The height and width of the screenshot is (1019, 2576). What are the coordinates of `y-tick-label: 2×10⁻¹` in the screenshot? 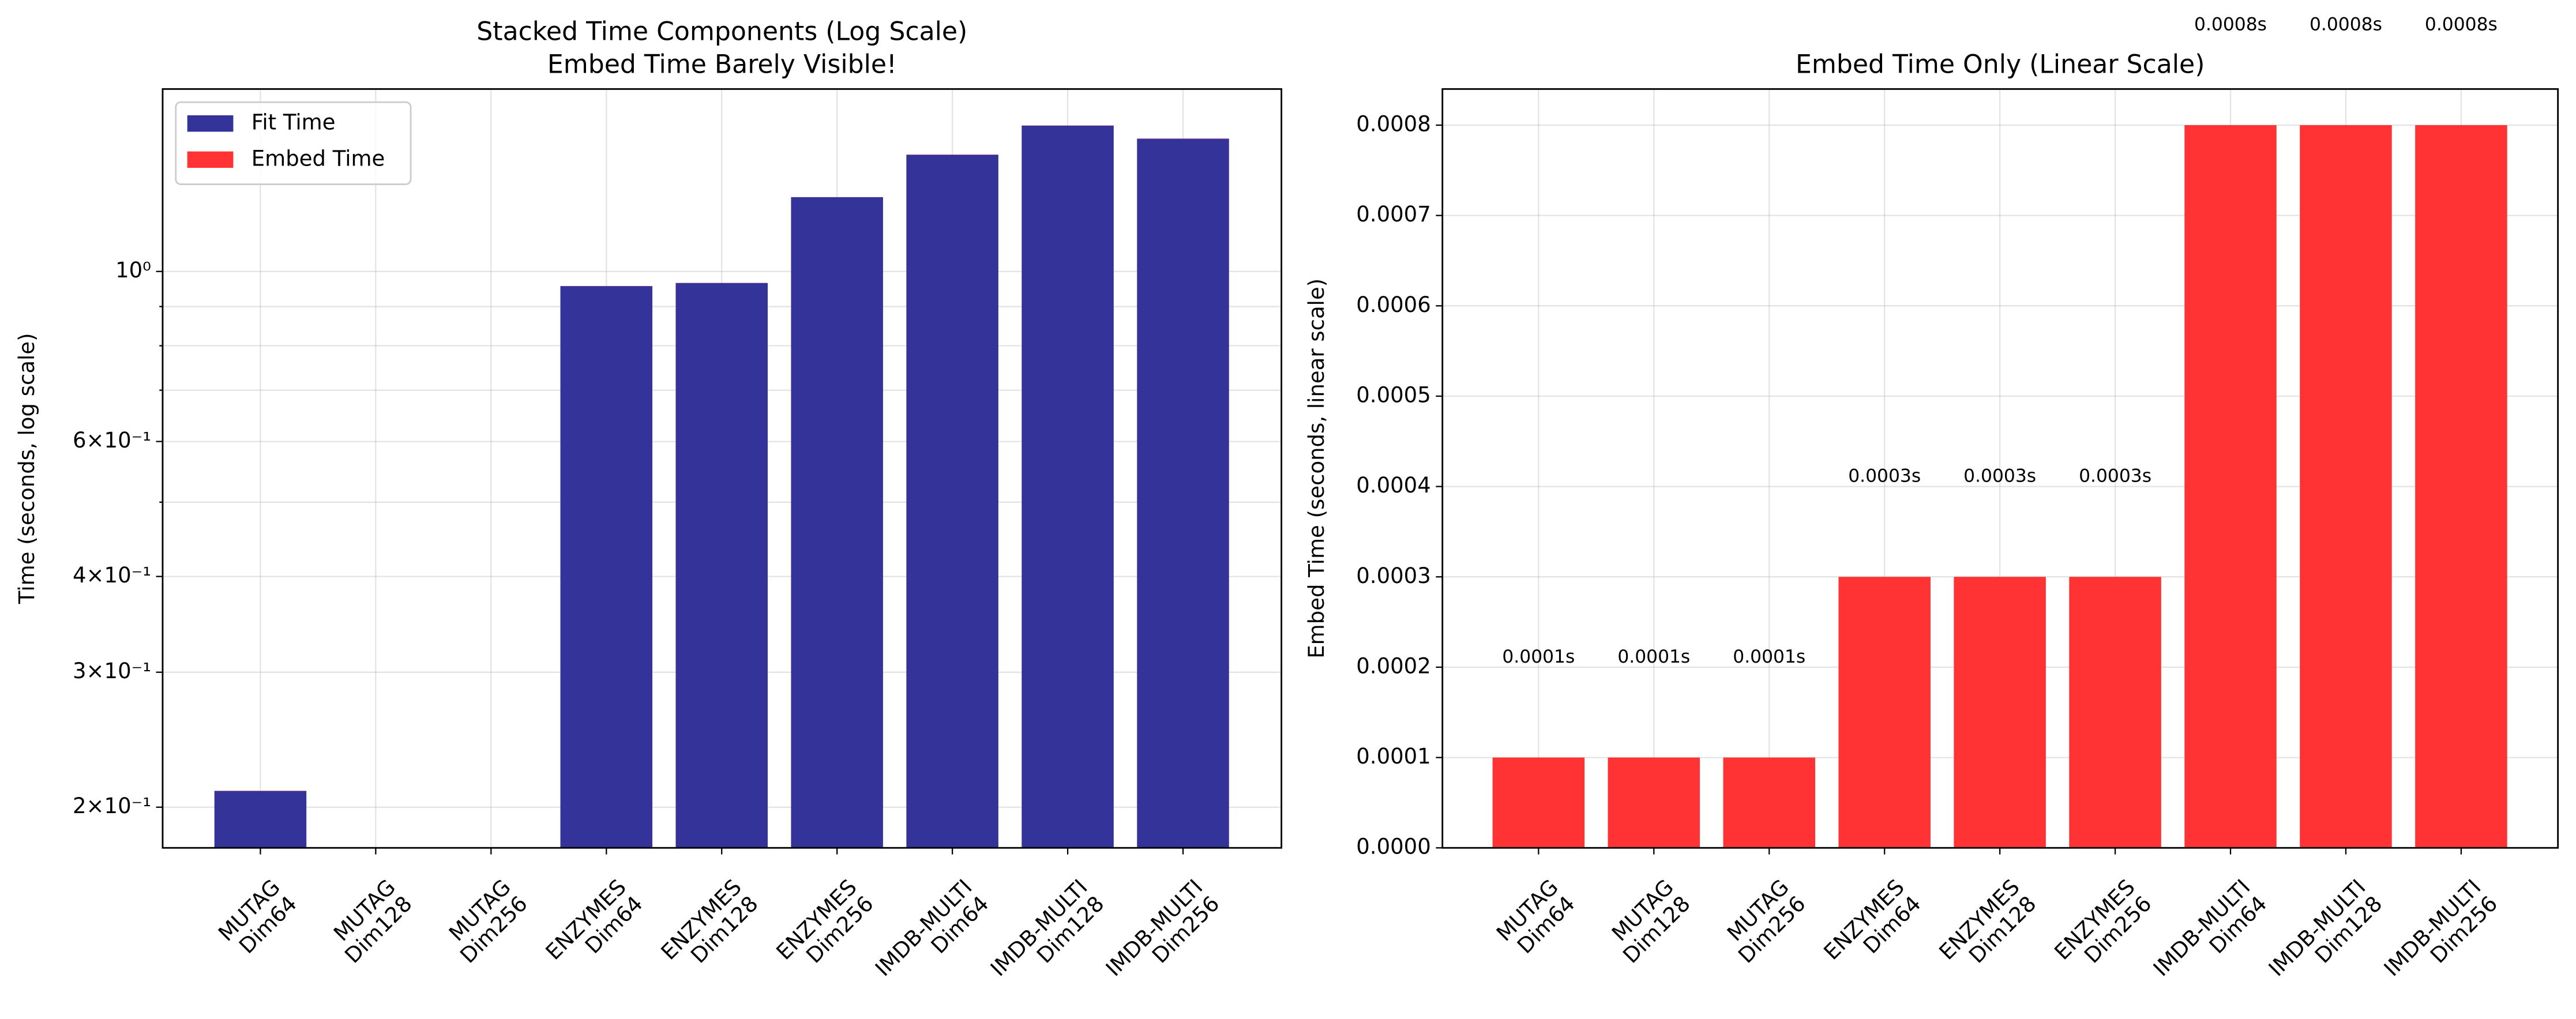 It's located at (112, 806).